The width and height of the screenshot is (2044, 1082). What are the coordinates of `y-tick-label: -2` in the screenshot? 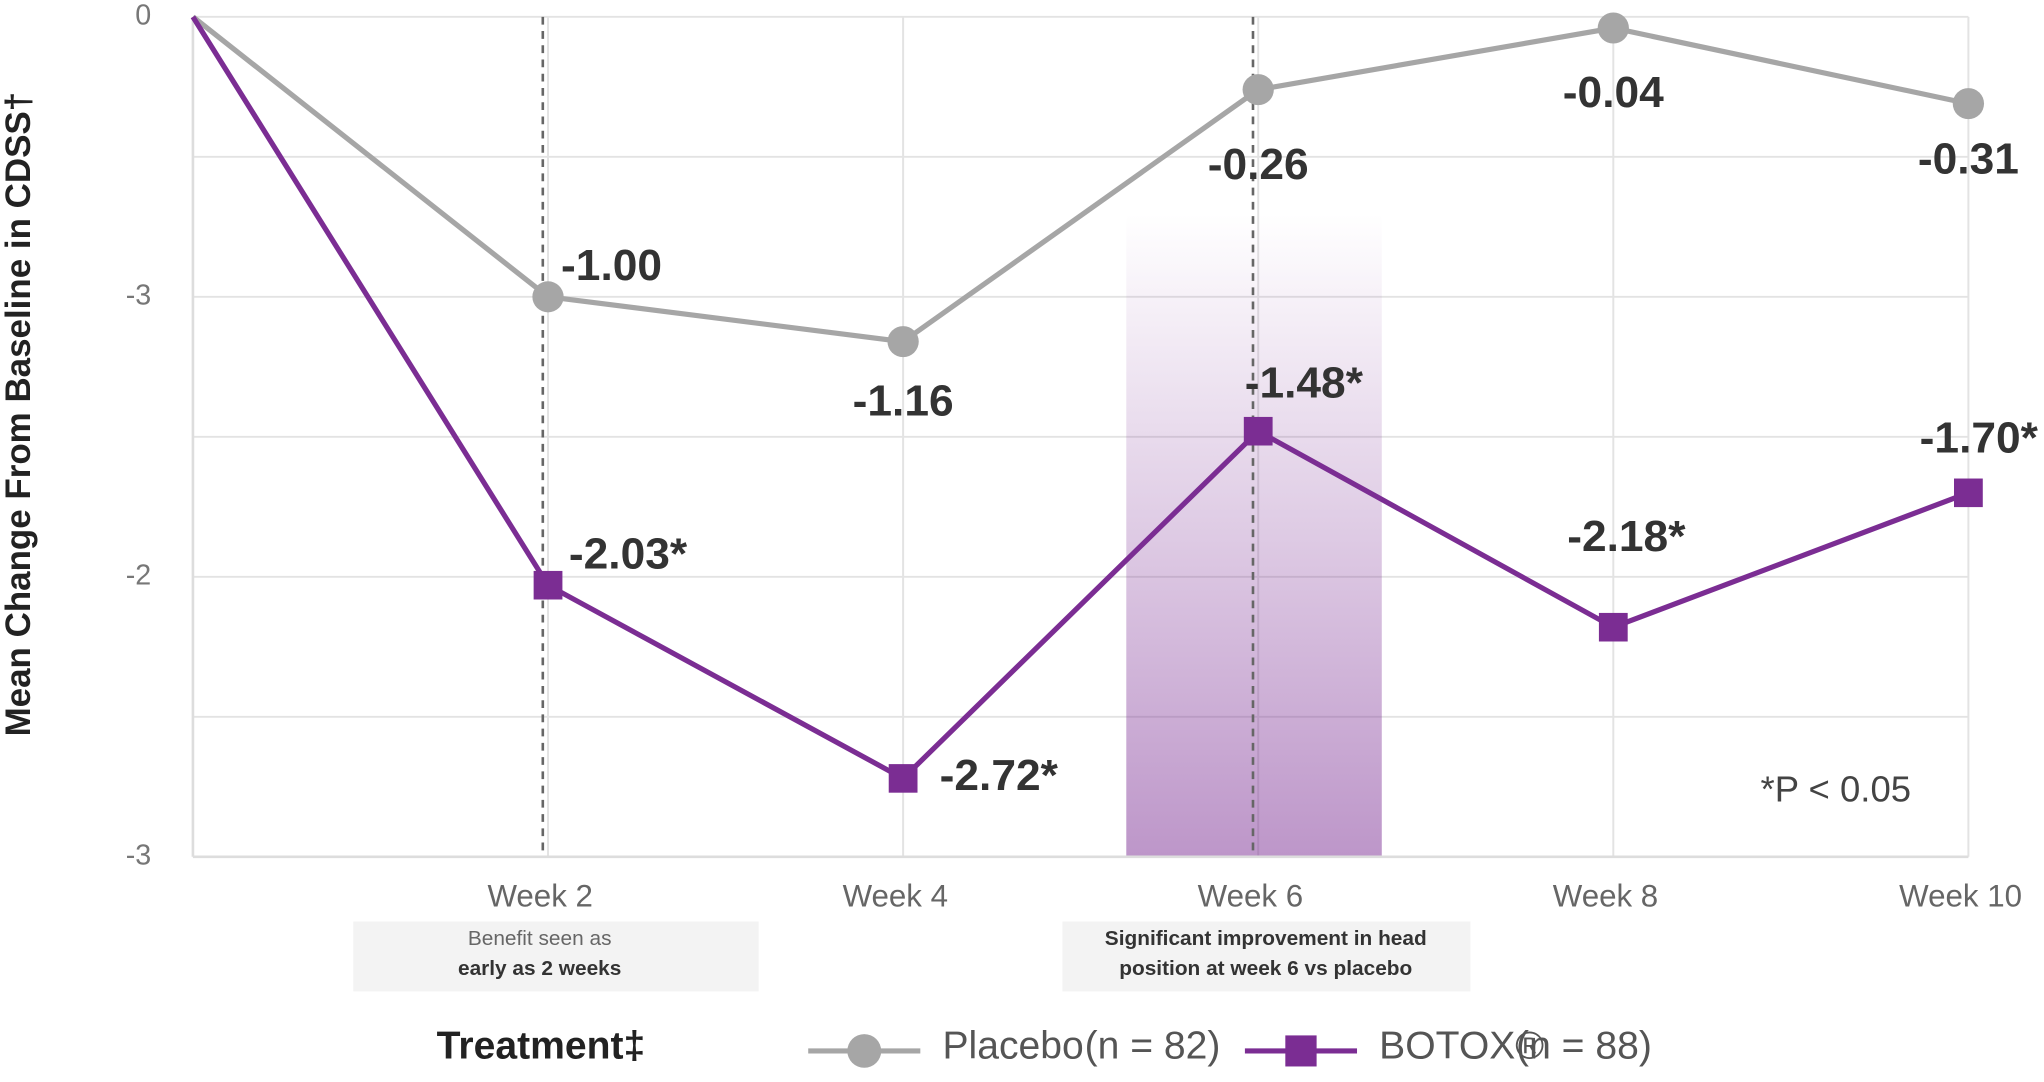 It's located at (138, 575).